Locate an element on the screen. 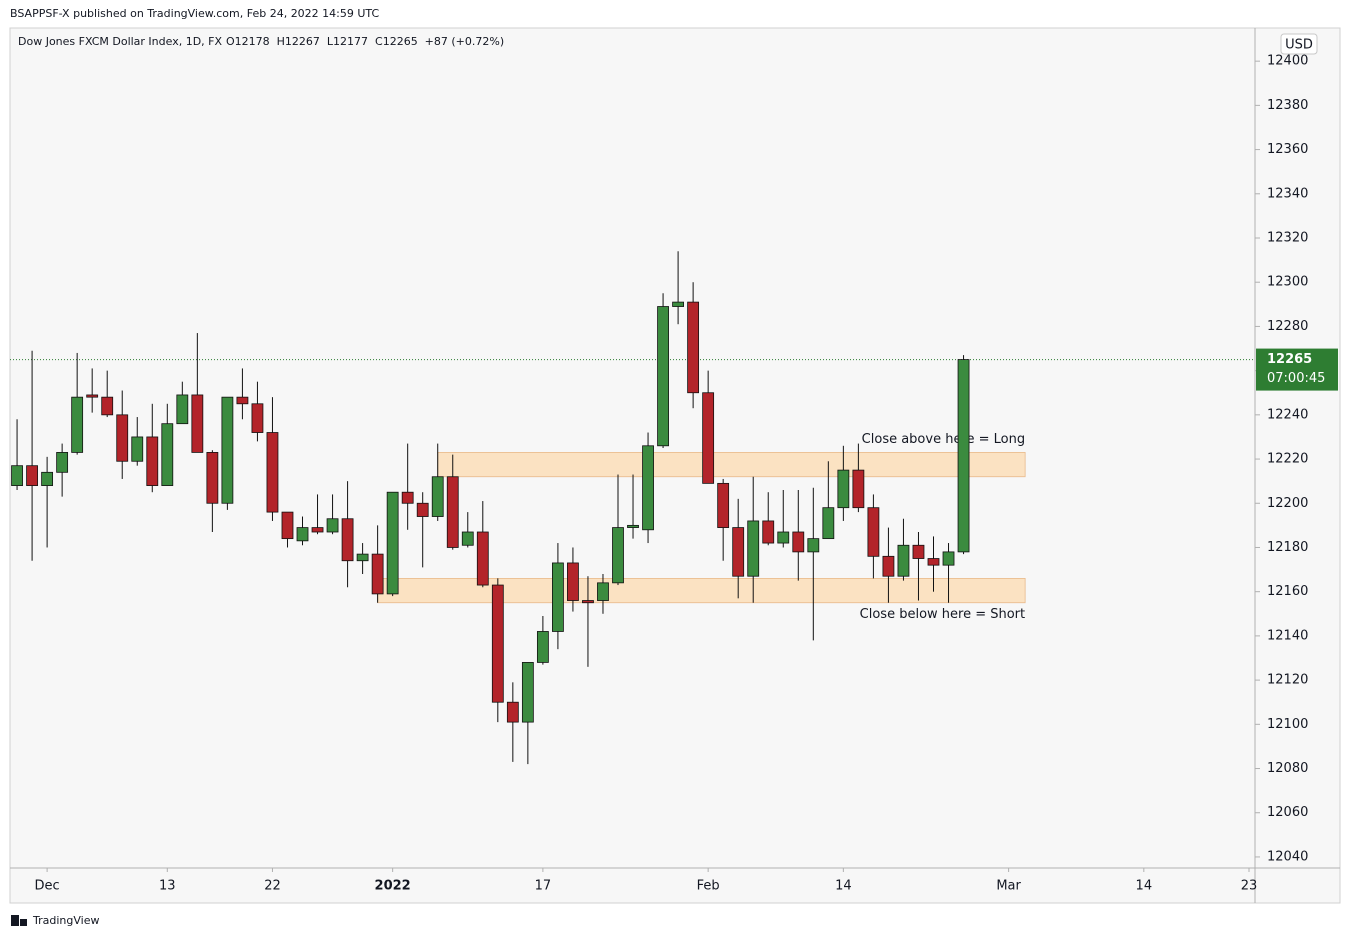 The width and height of the screenshot is (1351, 939). y-tick-label: 12220 is located at coordinates (1287, 459).